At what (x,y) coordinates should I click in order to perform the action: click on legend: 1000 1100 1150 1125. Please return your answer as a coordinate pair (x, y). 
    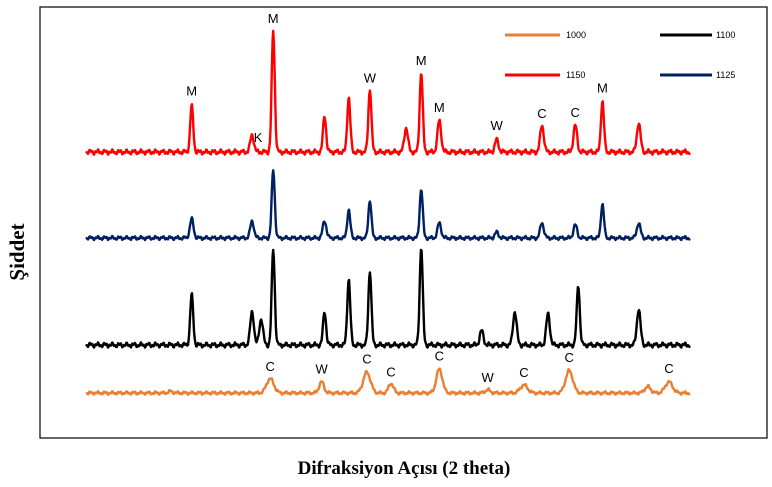
    Looking at the image, I should click on (620, 55).